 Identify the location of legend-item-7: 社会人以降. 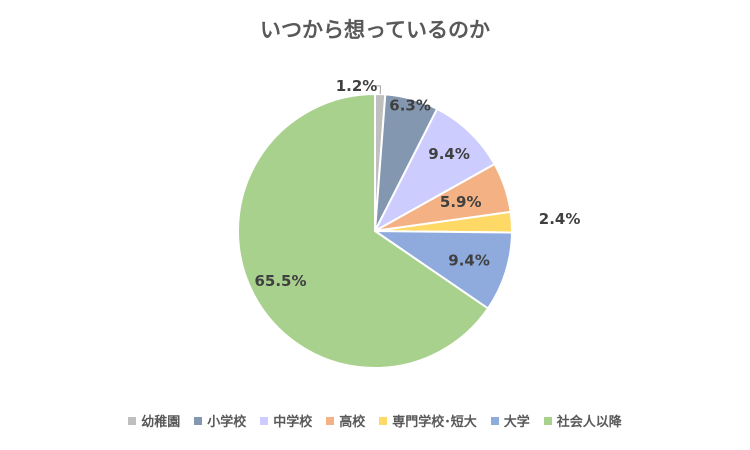
(582, 420).